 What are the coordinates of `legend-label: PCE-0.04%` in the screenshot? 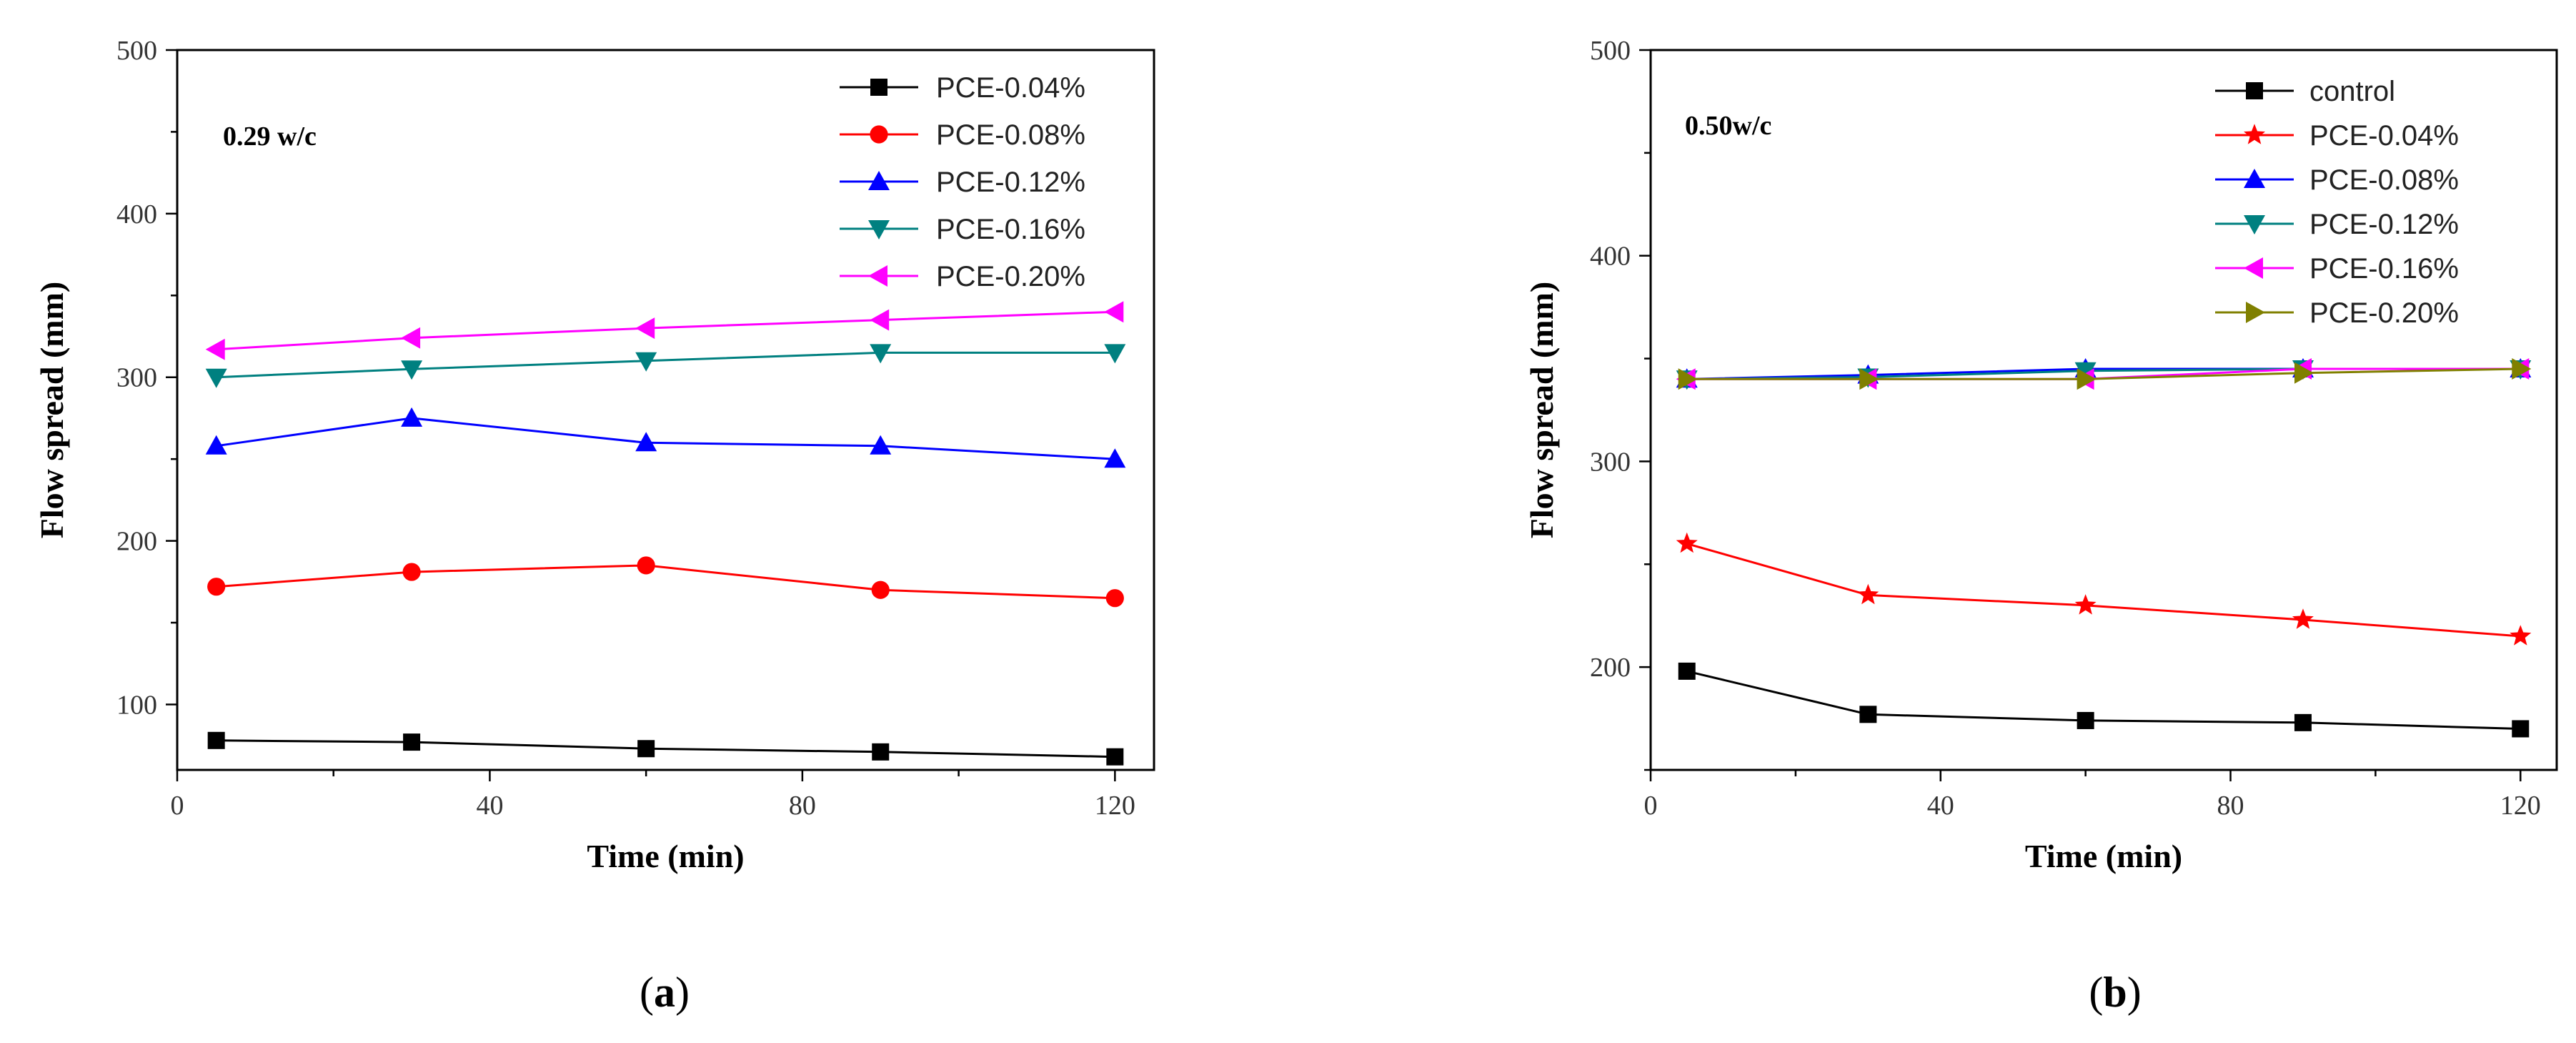 It's located at (2384, 136).